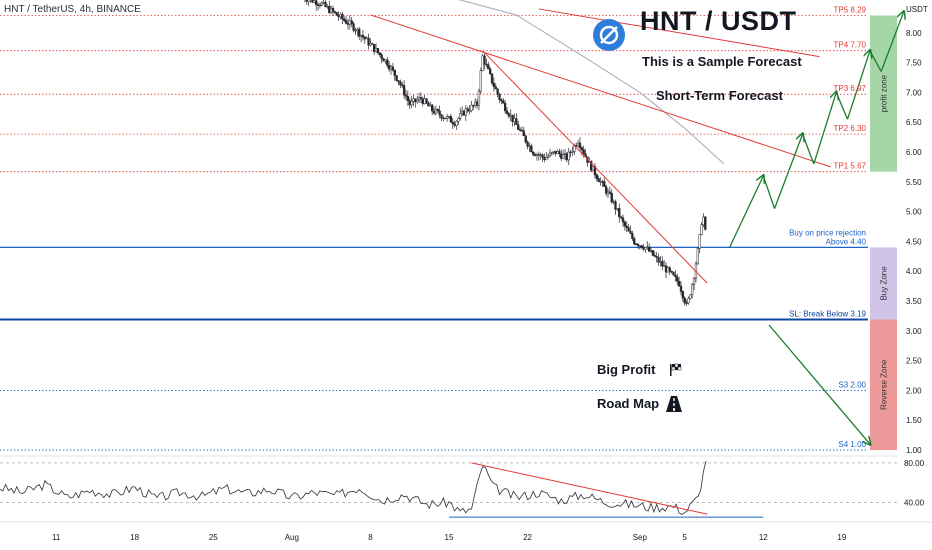  What do you see at coordinates (72, 9) in the screenshot?
I see `symbol-title: HNT / TetherUS, 4h, BINANCE` at bounding box center [72, 9].